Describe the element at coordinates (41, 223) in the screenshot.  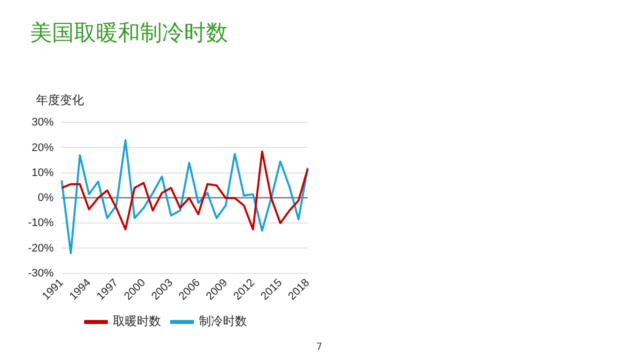
I see `y-tick-label: -10%` at that location.